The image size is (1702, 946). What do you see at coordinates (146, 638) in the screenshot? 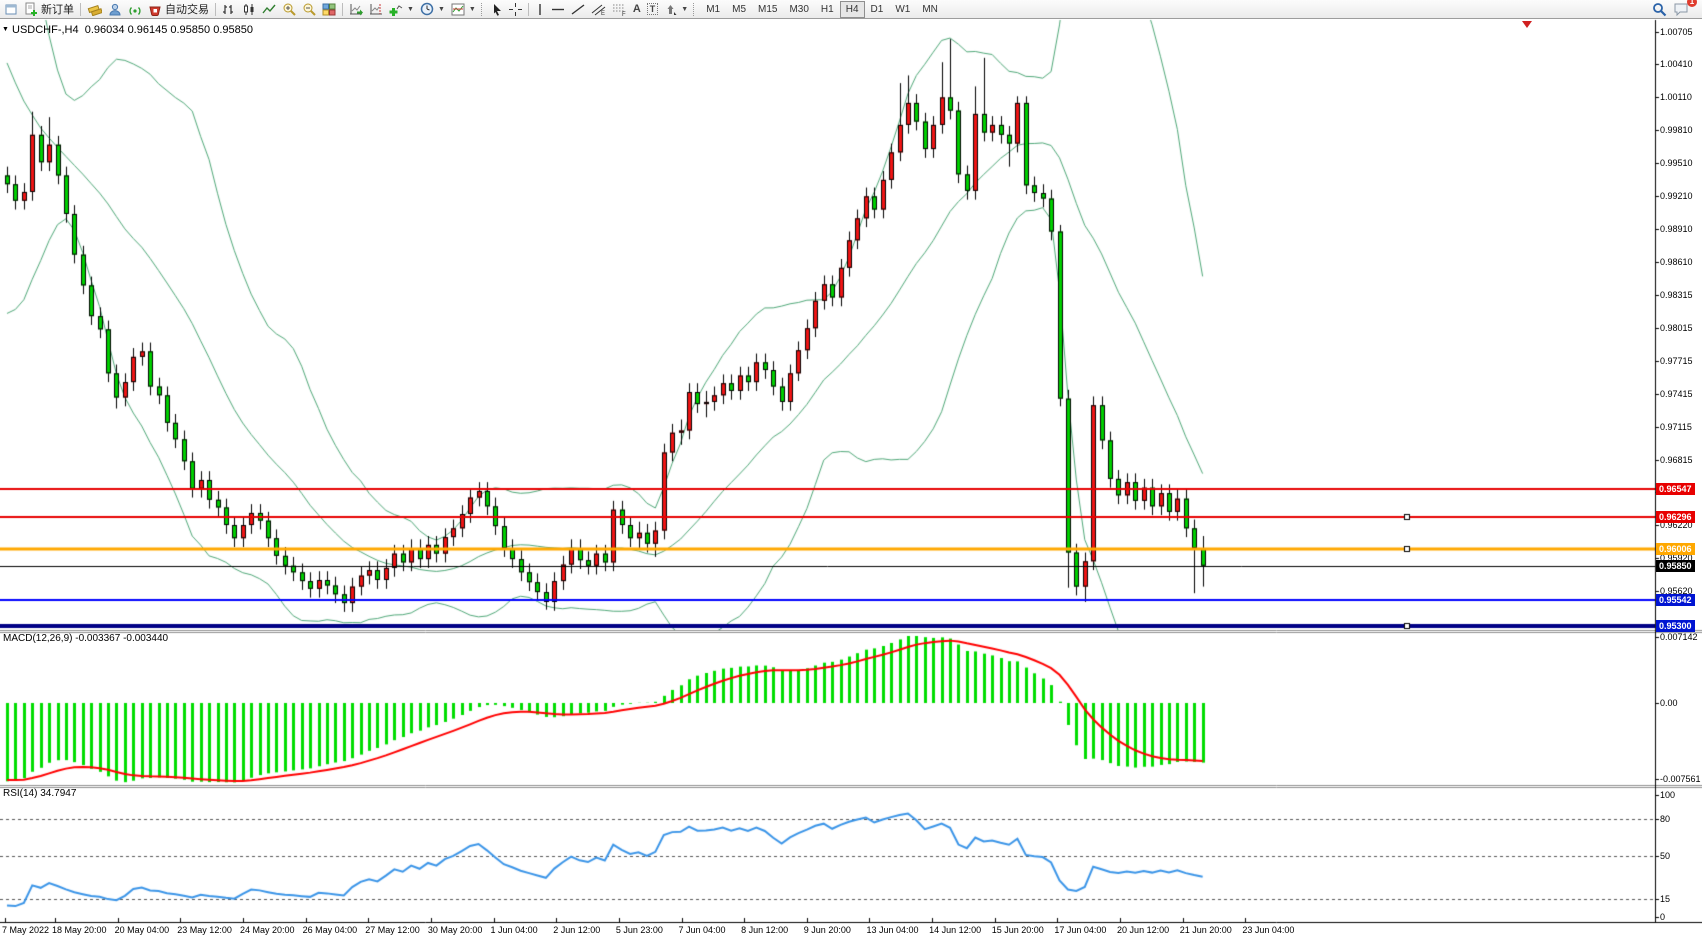
I see `macd-value-2: -0.003440` at bounding box center [146, 638].